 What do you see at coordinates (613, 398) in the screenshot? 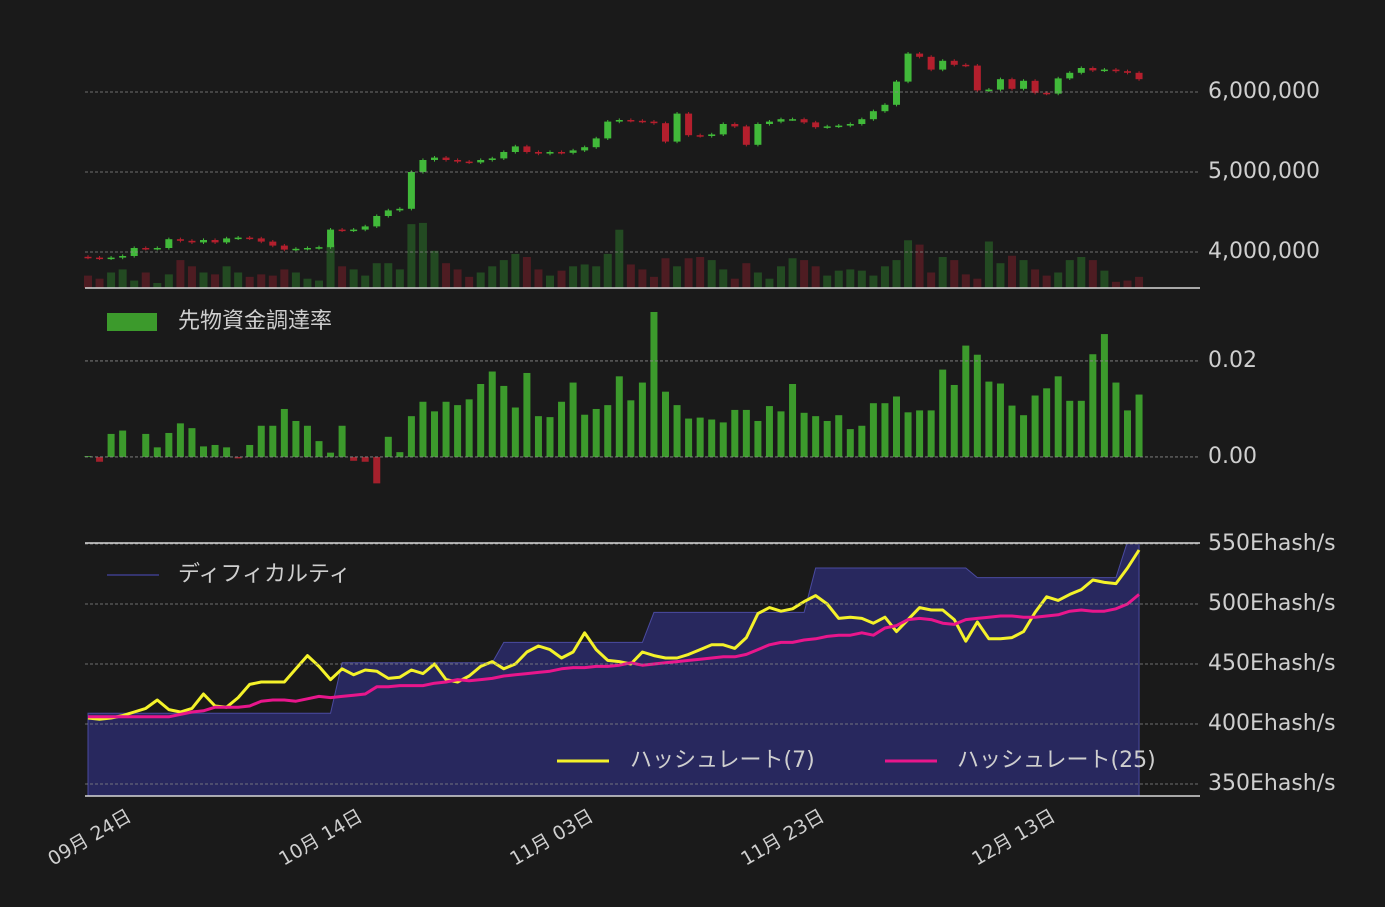
I see `panel` at bounding box center [613, 398].